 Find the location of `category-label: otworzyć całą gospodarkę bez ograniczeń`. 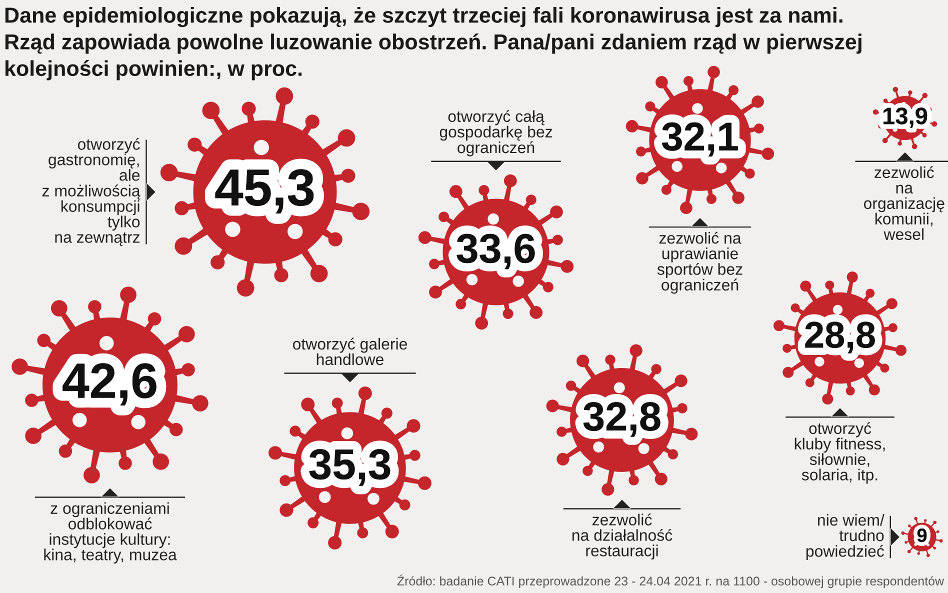

category-label: otworzyć całą gospodarkę bez ograniczeń is located at coordinates (496, 133).